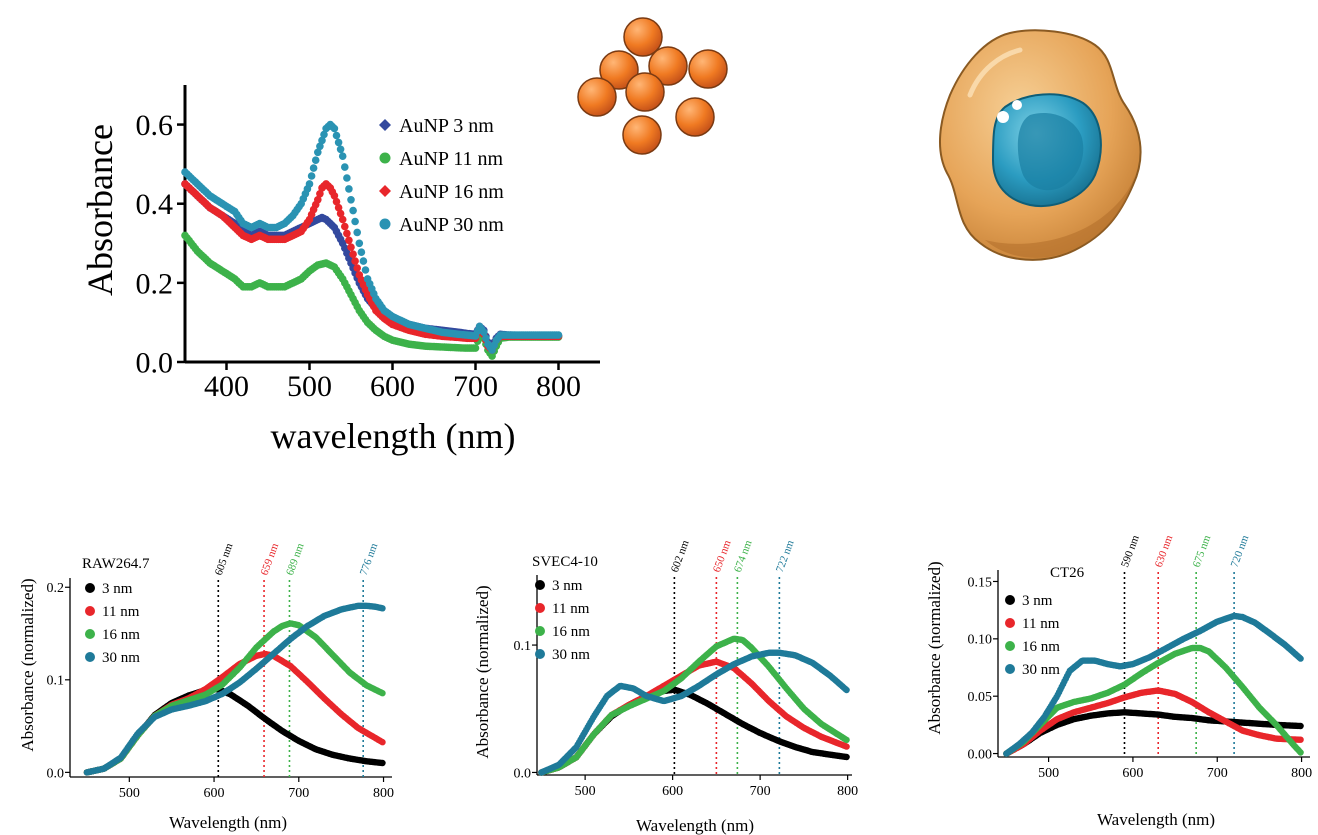 The height and width of the screenshot is (835, 1318). I want to click on legend-label: 11 nm, so click(1041, 624).